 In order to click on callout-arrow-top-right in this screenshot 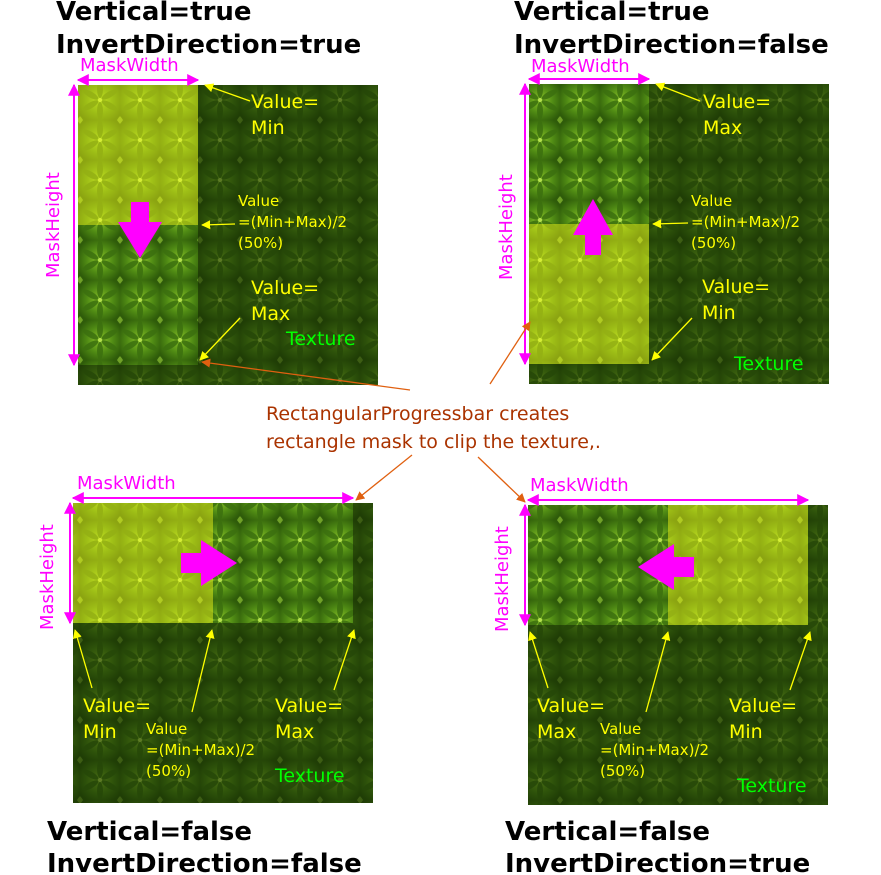, I will do `click(510, 353)`.